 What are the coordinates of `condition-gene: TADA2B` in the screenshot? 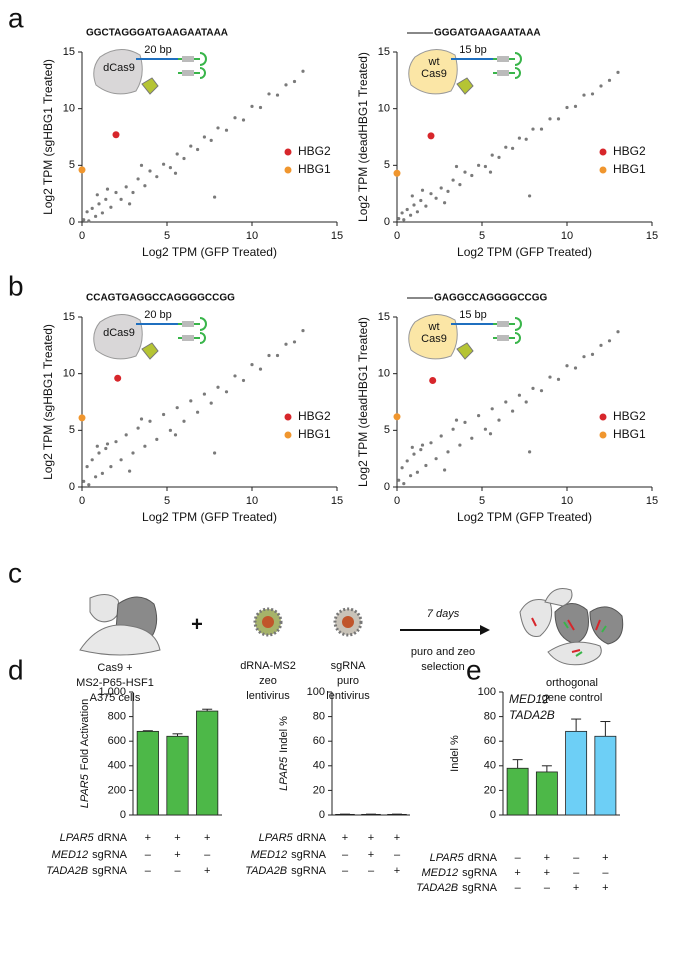 It's located at (67, 871).